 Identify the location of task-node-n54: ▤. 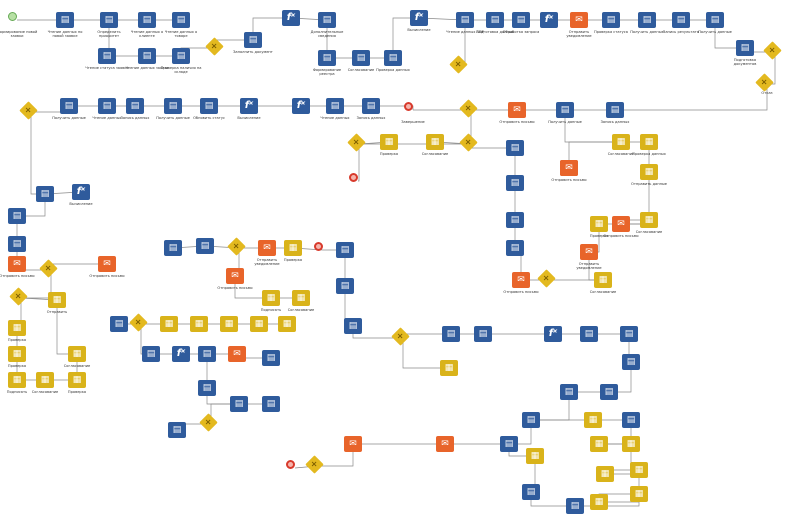
(631, 362).